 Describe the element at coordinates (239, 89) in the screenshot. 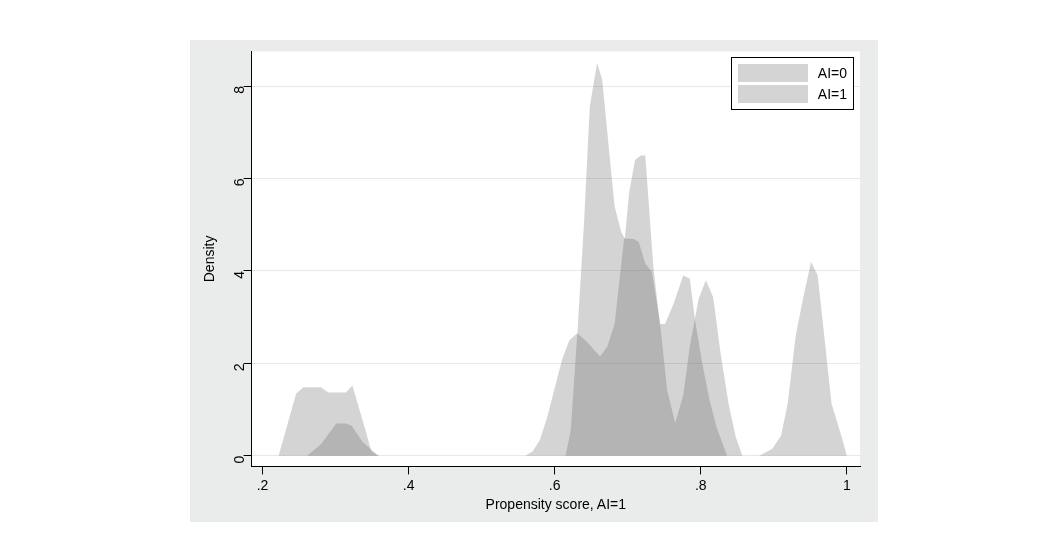

I see `y-tick-label: 8` at that location.